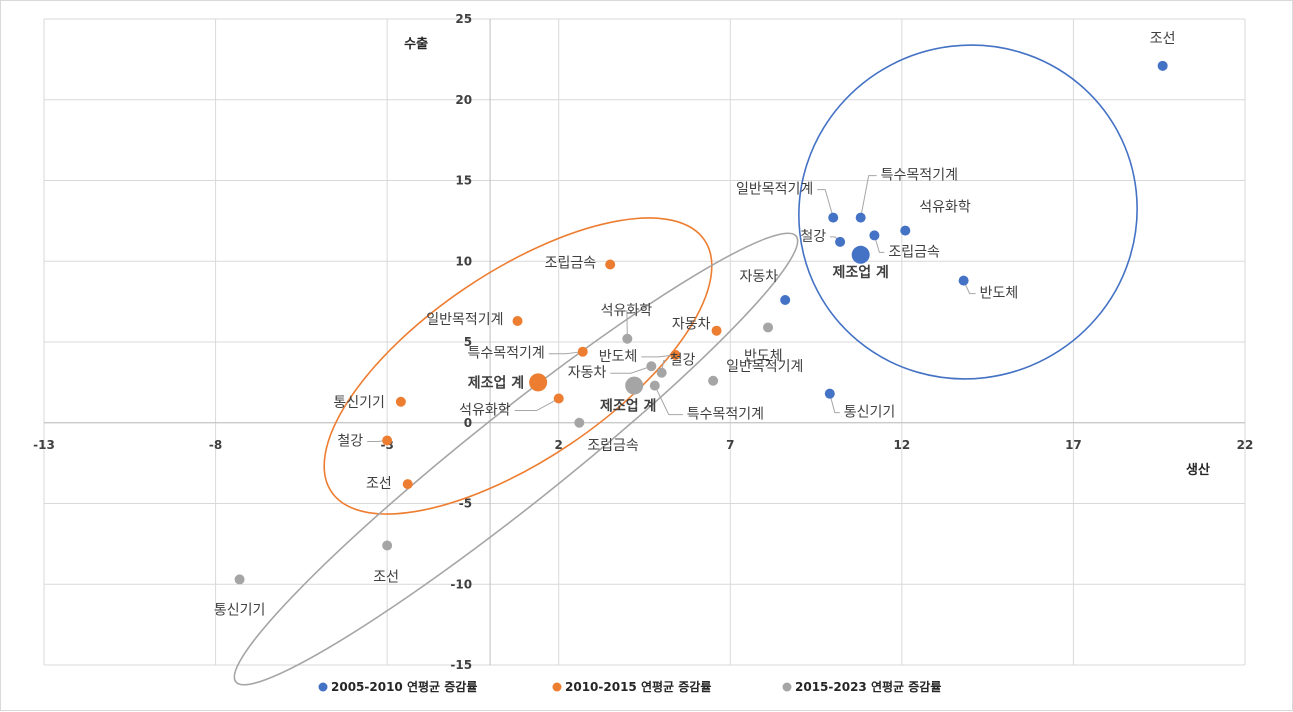 The height and width of the screenshot is (712, 1293). What do you see at coordinates (730, 445) in the screenshot?
I see `x-tick-label: 7` at bounding box center [730, 445].